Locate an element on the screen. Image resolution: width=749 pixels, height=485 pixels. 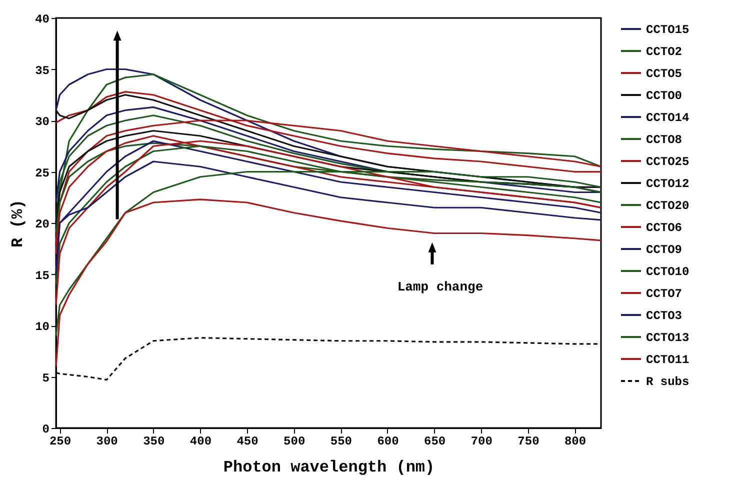
x-tick-label: 800 is located at coordinates (575, 441).